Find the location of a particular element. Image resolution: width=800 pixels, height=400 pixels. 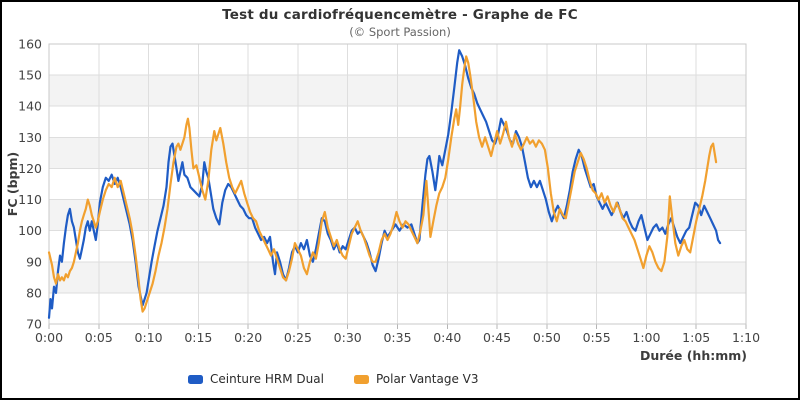

x-tick-label: 0:05 is located at coordinates (99, 337).